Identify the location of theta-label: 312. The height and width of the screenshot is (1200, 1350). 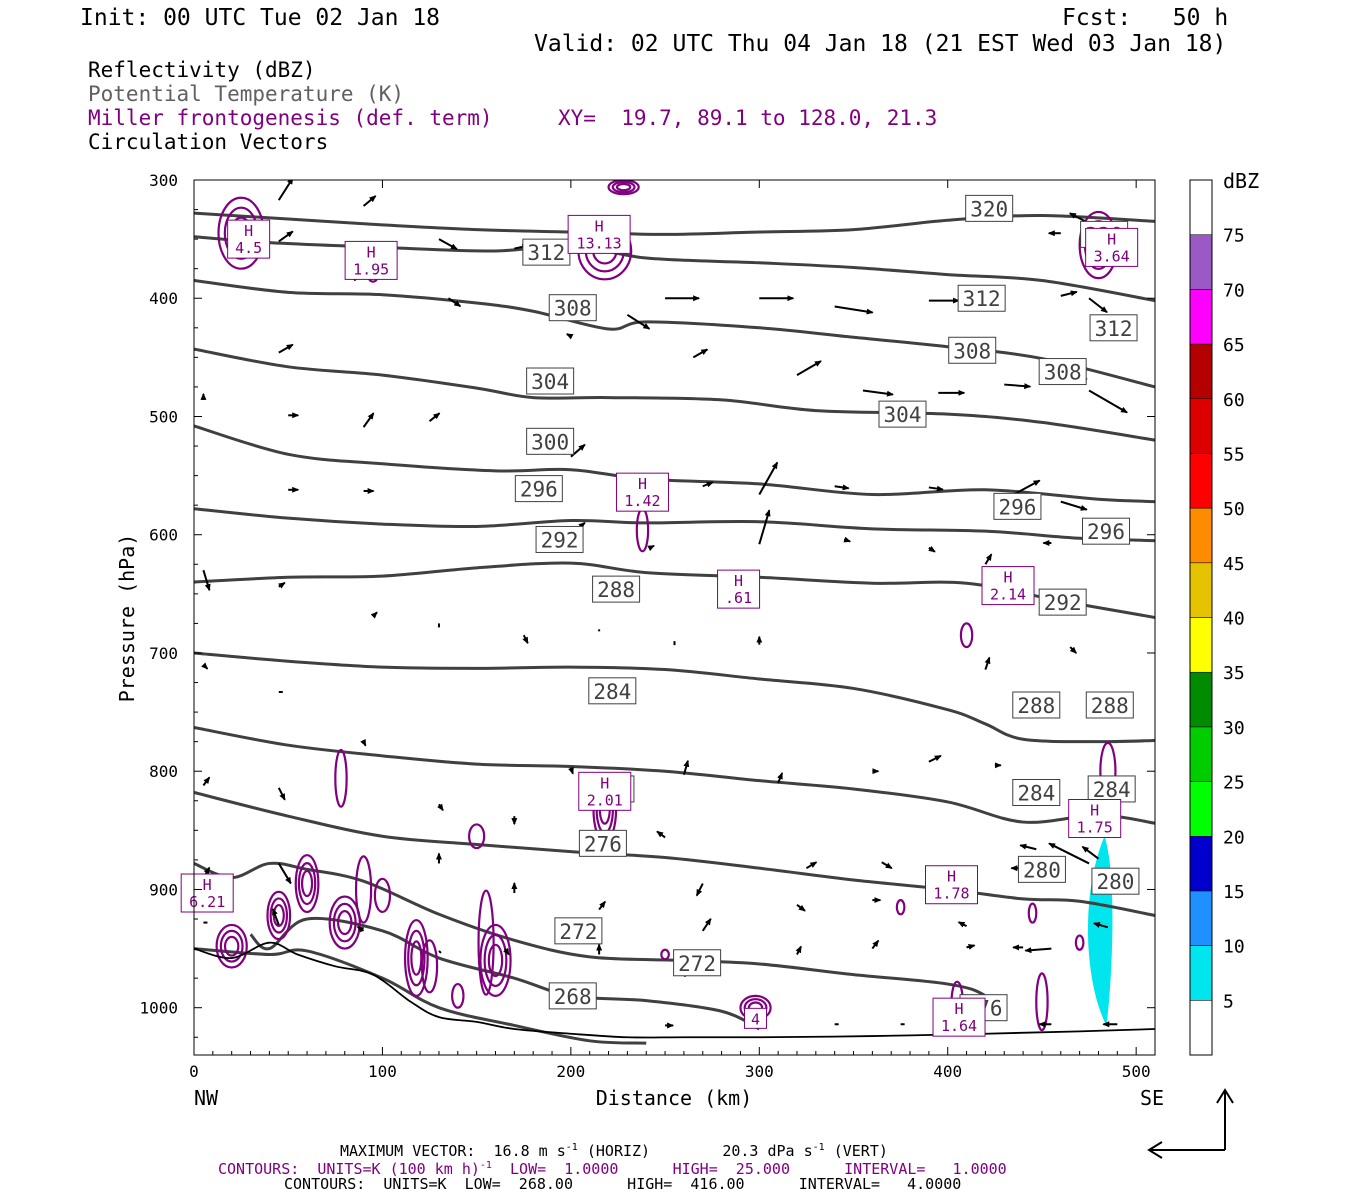
(1114, 329).